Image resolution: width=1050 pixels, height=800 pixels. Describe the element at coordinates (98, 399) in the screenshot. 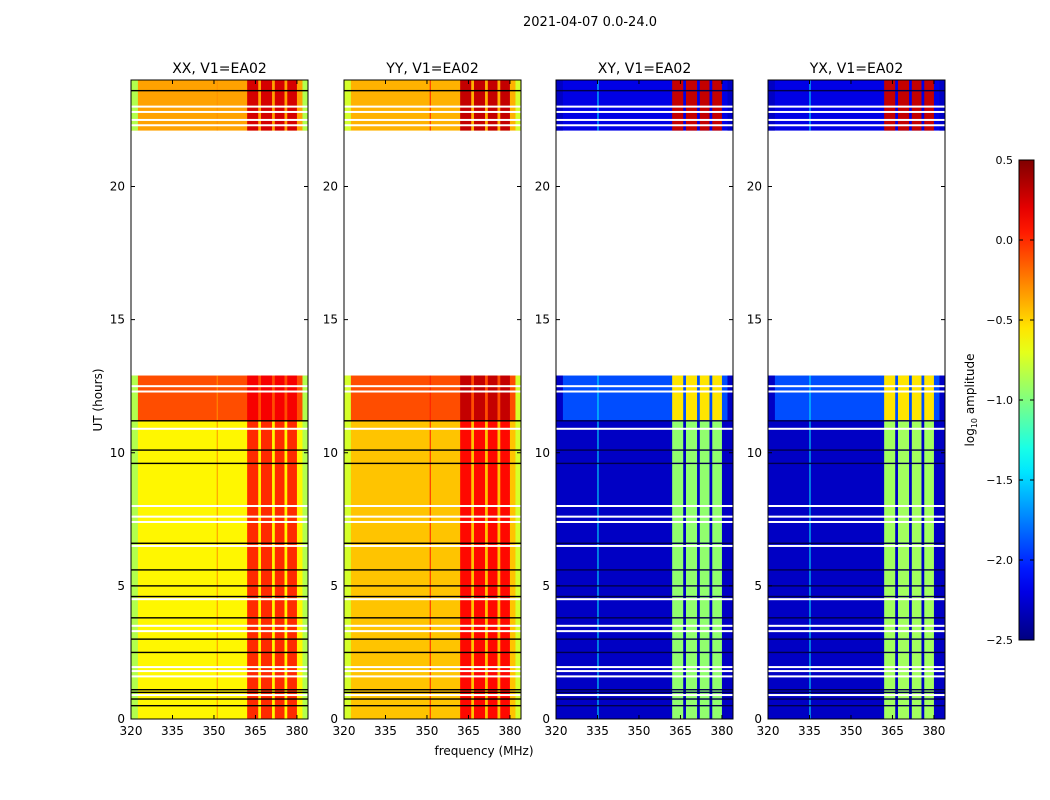

I see `y-axis-label: UT (hours)` at that location.